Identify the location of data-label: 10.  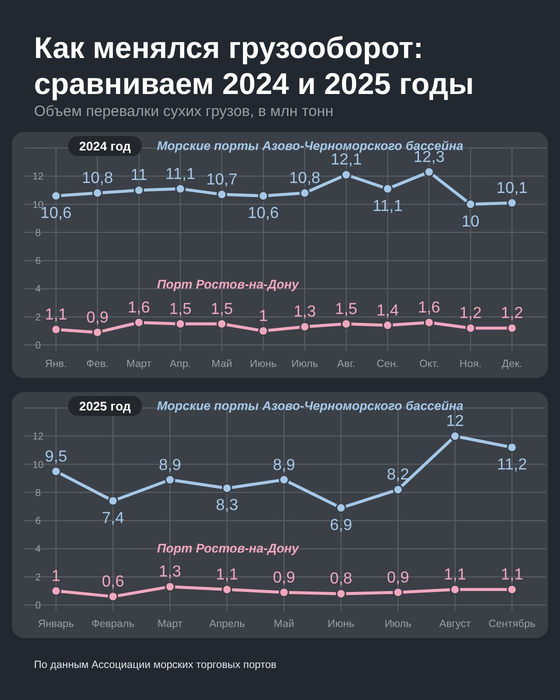
(471, 221).